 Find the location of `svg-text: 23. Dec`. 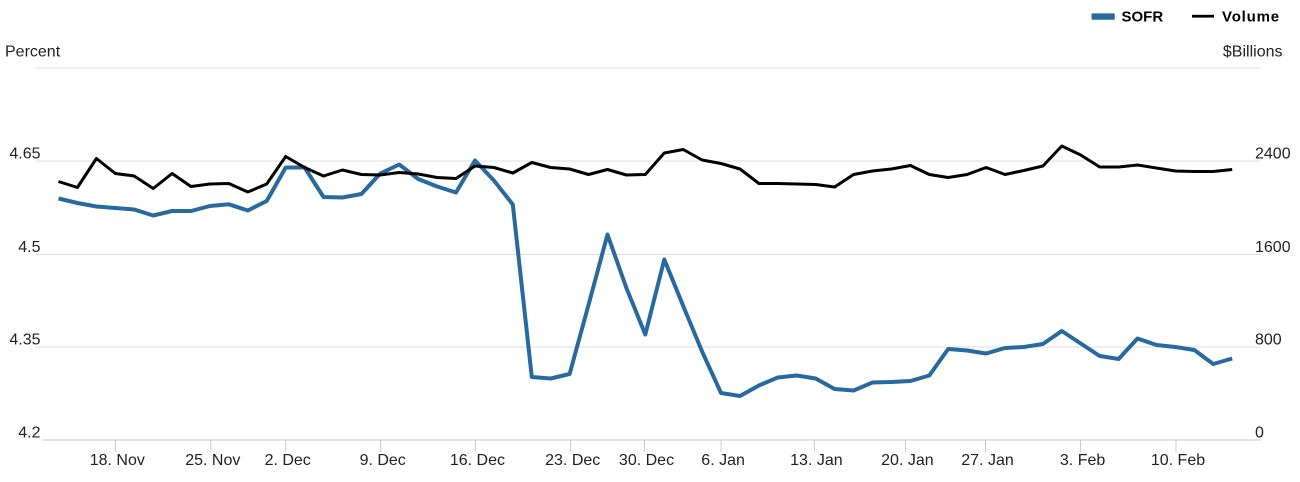

svg-text: 23. Dec is located at coordinates (572, 460).